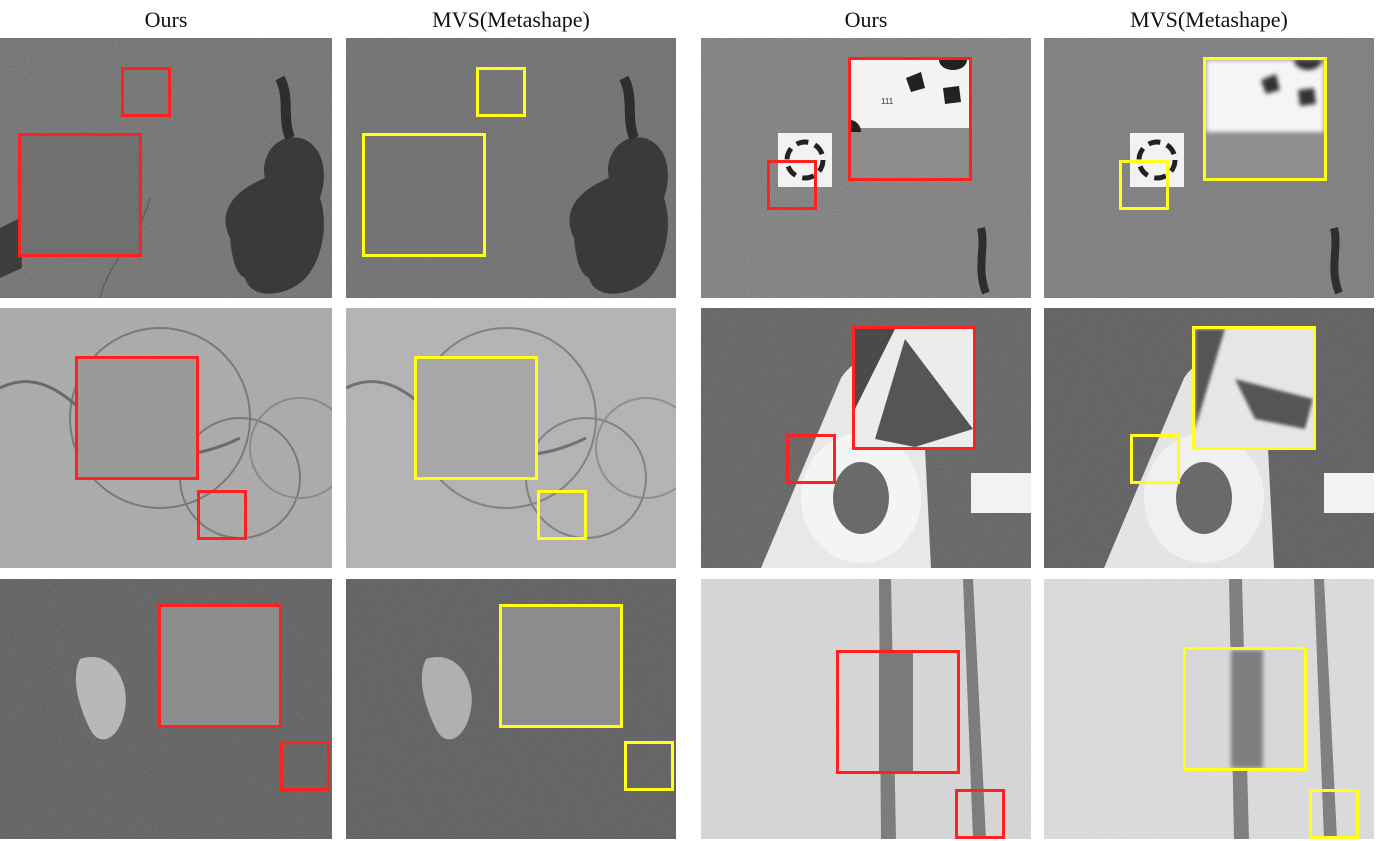 The width and height of the screenshot is (1376, 841). I want to click on marker-label: 111, so click(887, 101).